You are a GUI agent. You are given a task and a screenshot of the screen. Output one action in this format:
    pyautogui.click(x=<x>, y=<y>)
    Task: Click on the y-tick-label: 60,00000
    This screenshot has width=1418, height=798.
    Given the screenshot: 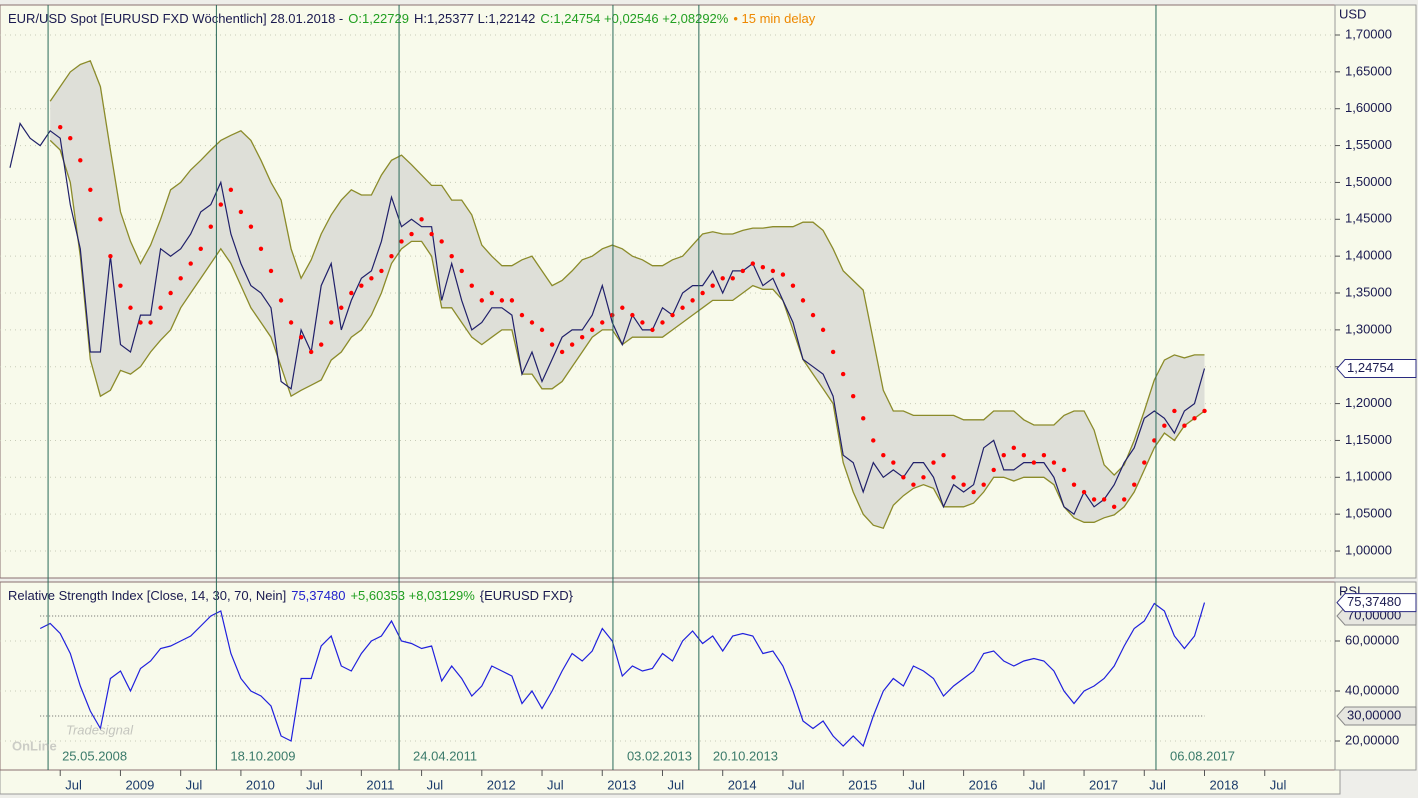 What is the action you would take?
    pyautogui.click(x=1372, y=639)
    